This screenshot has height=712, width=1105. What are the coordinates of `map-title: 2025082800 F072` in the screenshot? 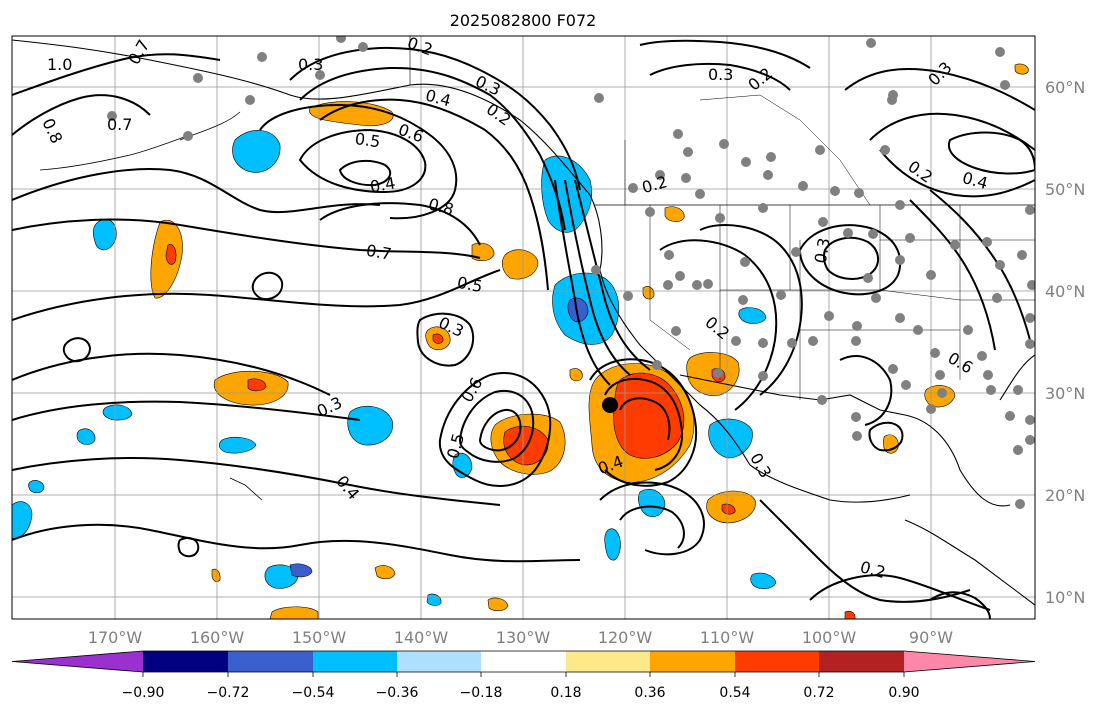 It's located at (523, 20).